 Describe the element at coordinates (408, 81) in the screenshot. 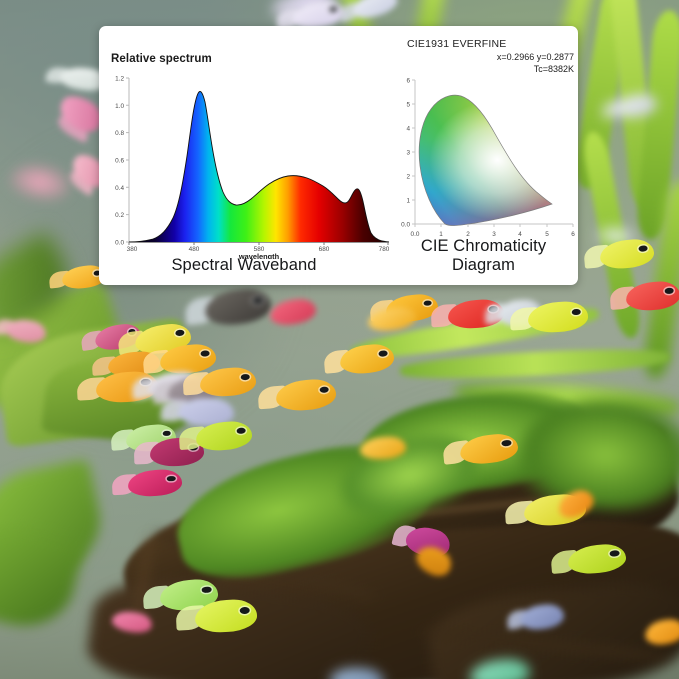

I see `cie-y-tick-label: 6` at that location.